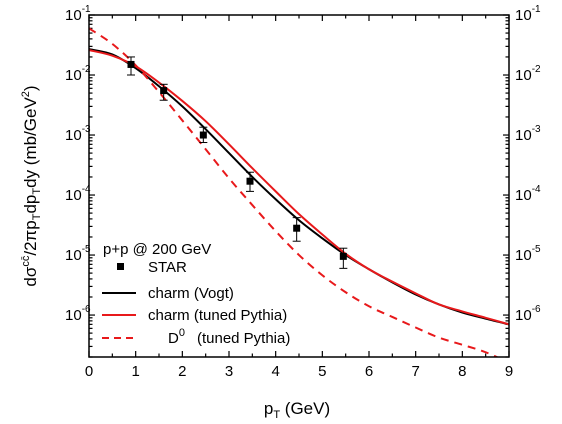 Image resolution: width=562 pixels, height=424 pixels. I want to click on y-tick-label-right: 10⁻⁶, so click(528, 314).